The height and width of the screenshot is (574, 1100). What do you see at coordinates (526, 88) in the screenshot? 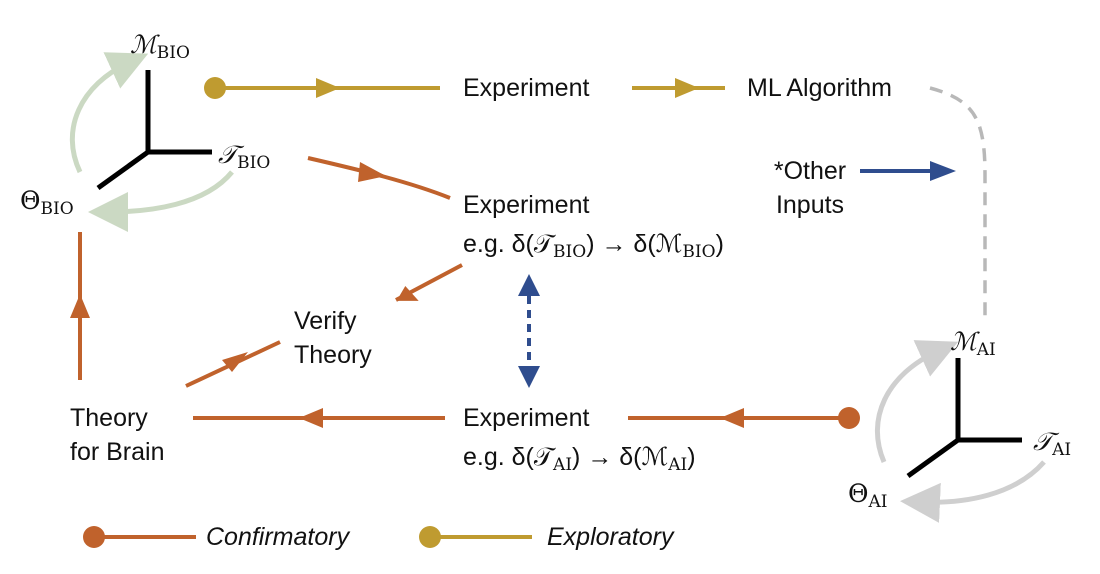
I see `experiment-top-label: Experiment` at bounding box center [526, 88].